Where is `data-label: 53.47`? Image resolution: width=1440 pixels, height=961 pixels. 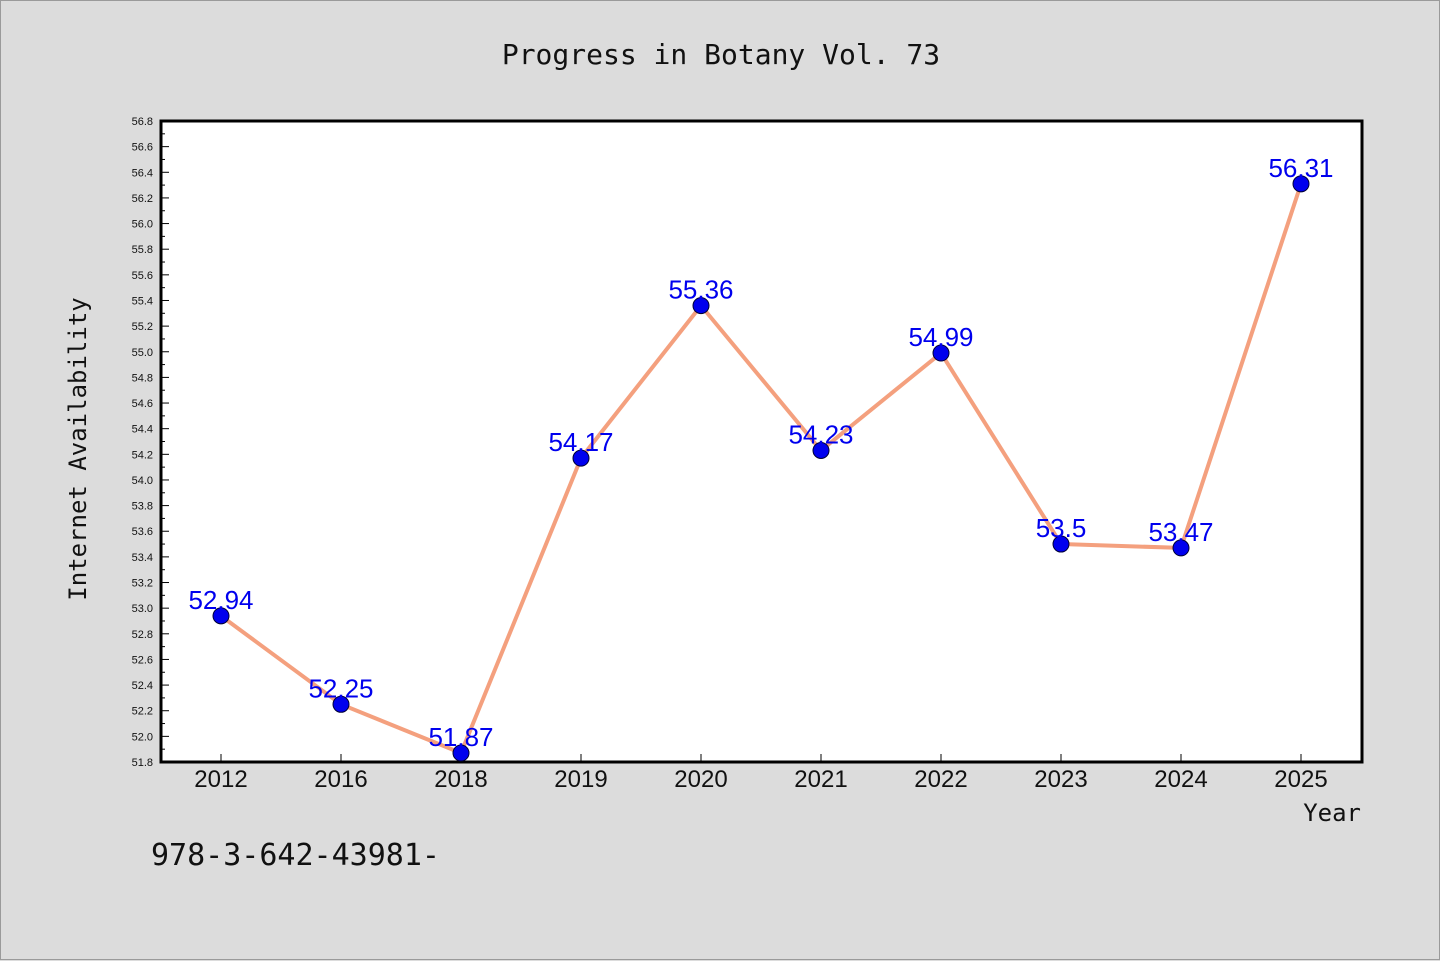
data-label: 53.47 is located at coordinates (1180, 532).